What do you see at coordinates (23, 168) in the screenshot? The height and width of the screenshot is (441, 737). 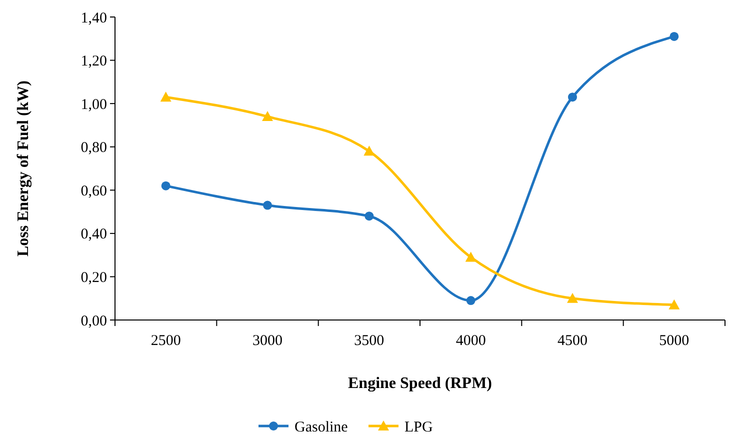 I see `y-axis-title: Loss Energy of Fuel (kW)` at bounding box center [23, 168].